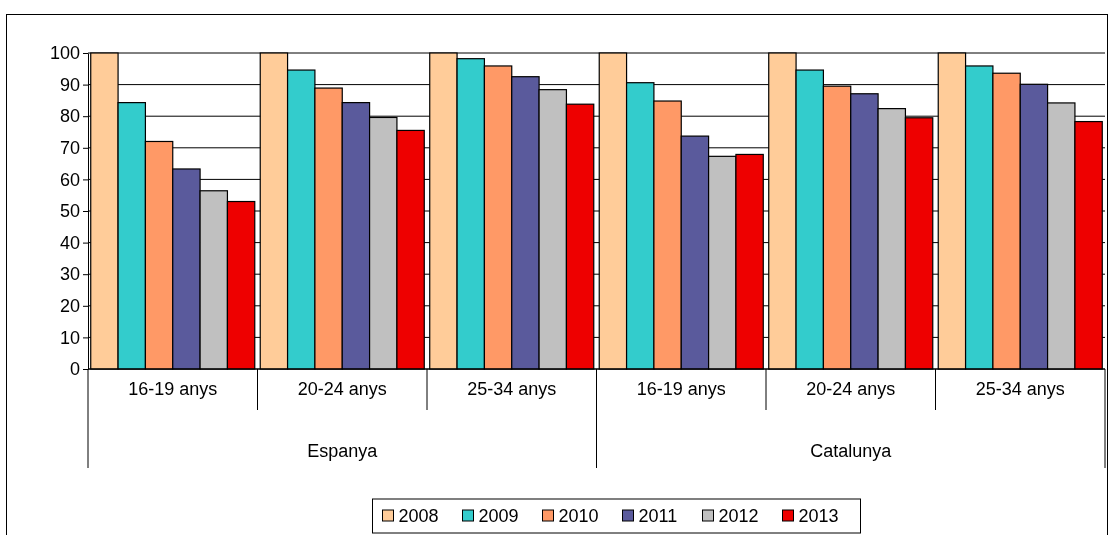 This screenshot has width=1109, height=535. I want to click on text: Espanya, so click(343, 451).